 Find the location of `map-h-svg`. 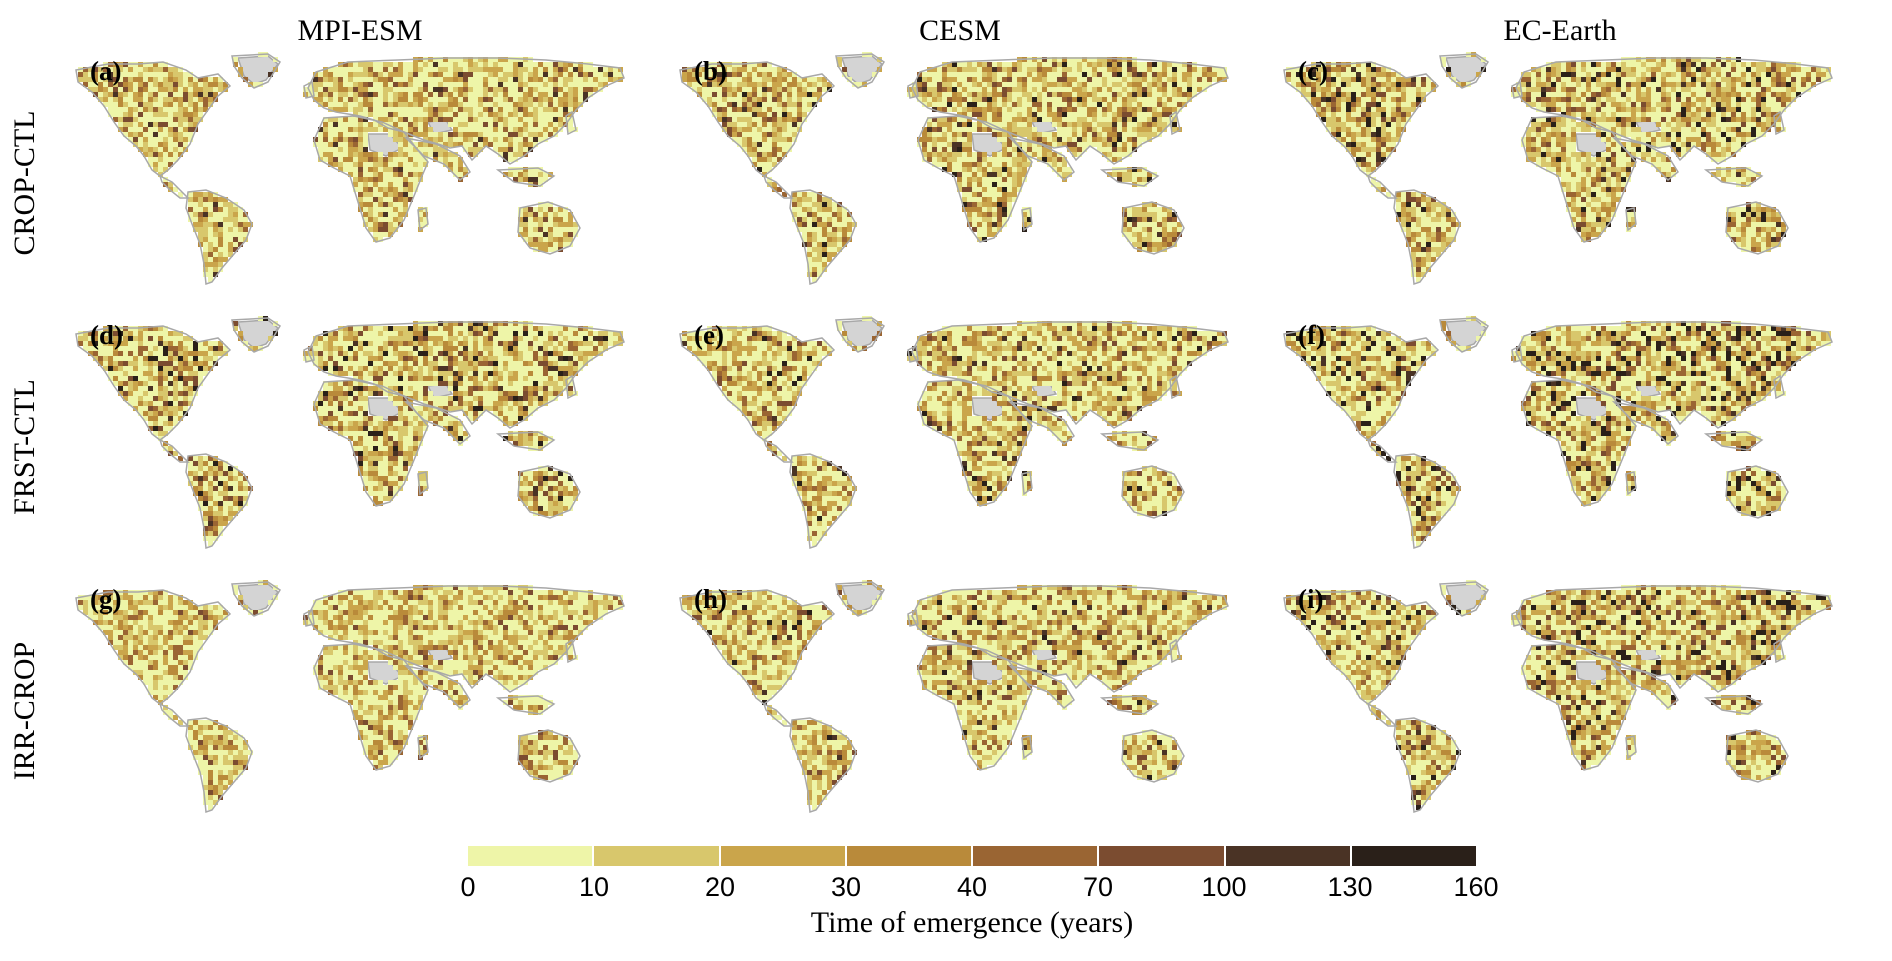

map-h-svg is located at coordinates (954, 697).